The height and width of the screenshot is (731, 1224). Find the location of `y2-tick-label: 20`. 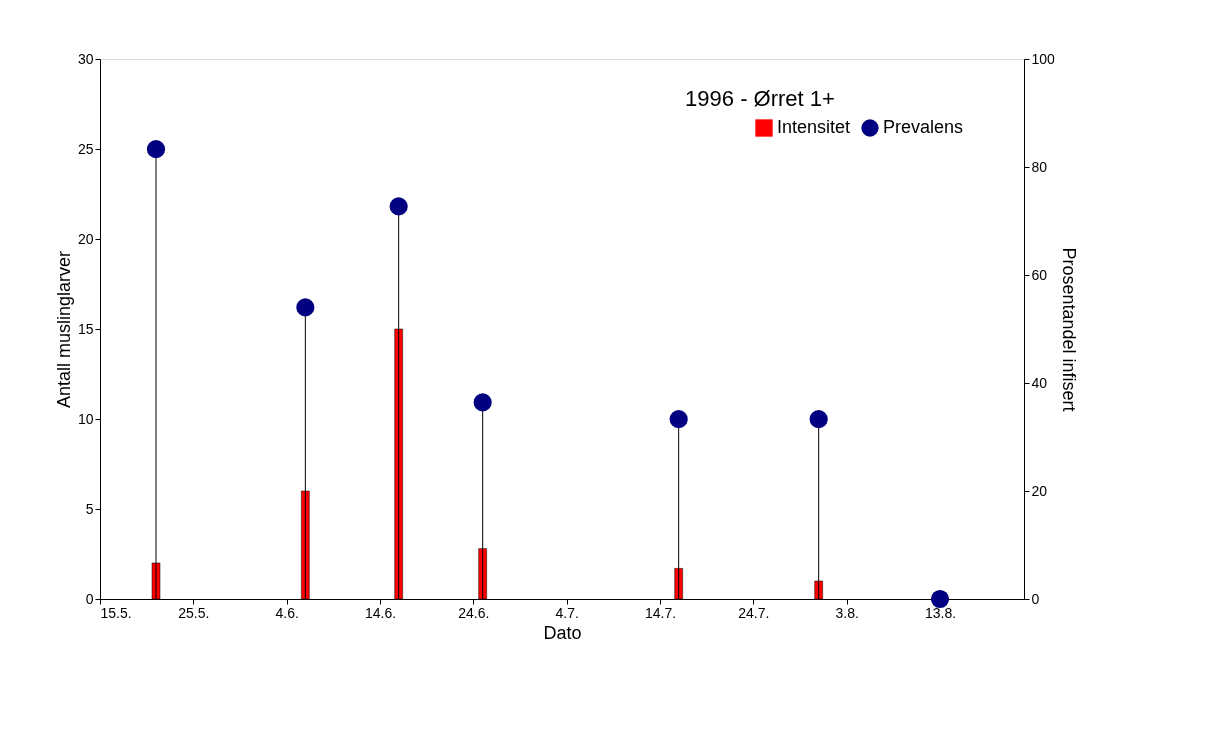

y2-tick-label: 20 is located at coordinates (1039, 490).